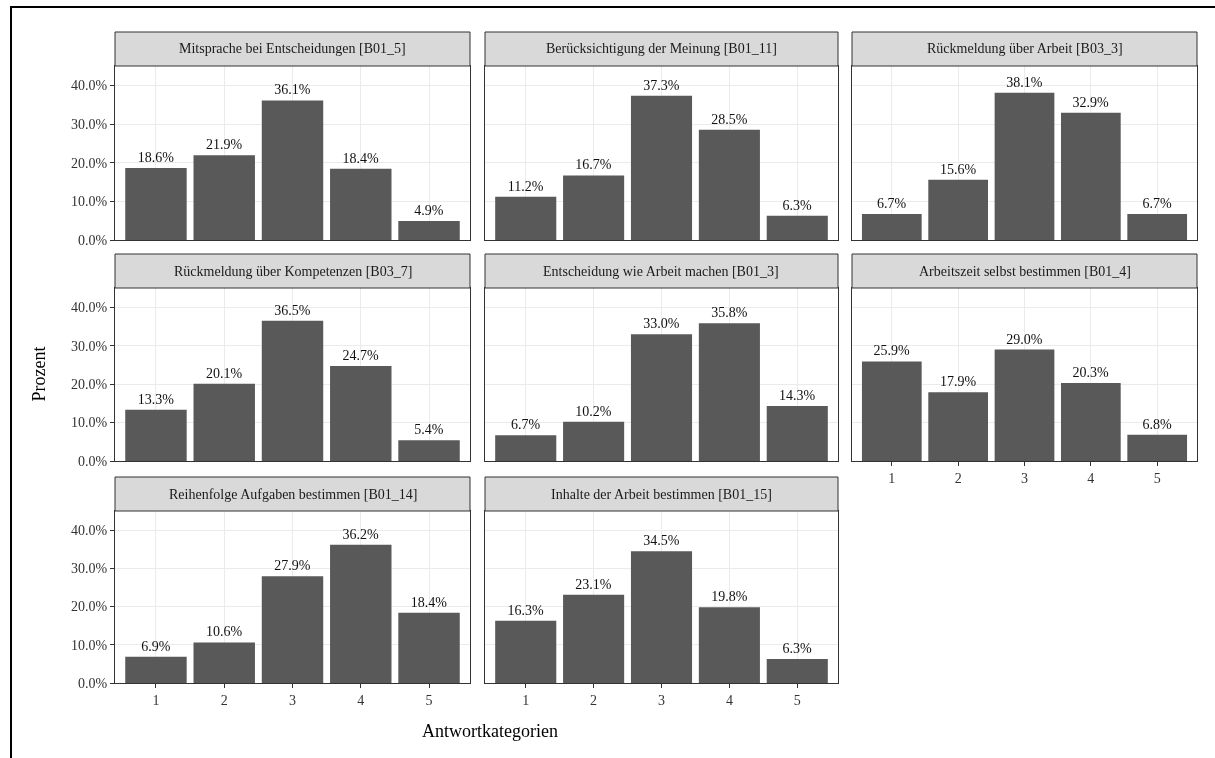 This screenshot has width=1215, height=758. Describe the element at coordinates (361, 356) in the screenshot. I see `data-label: 24.7%` at that location.